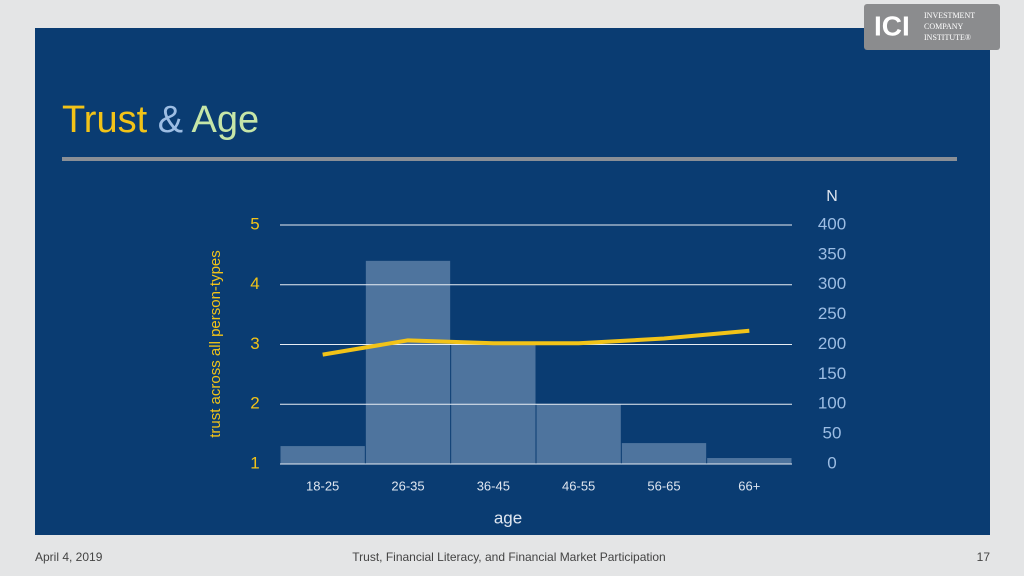 The image size is (1024, 576). Describe the element at coordinates (832, 403) in the screenshot. I see `y2-tick-label: 100` at that location.